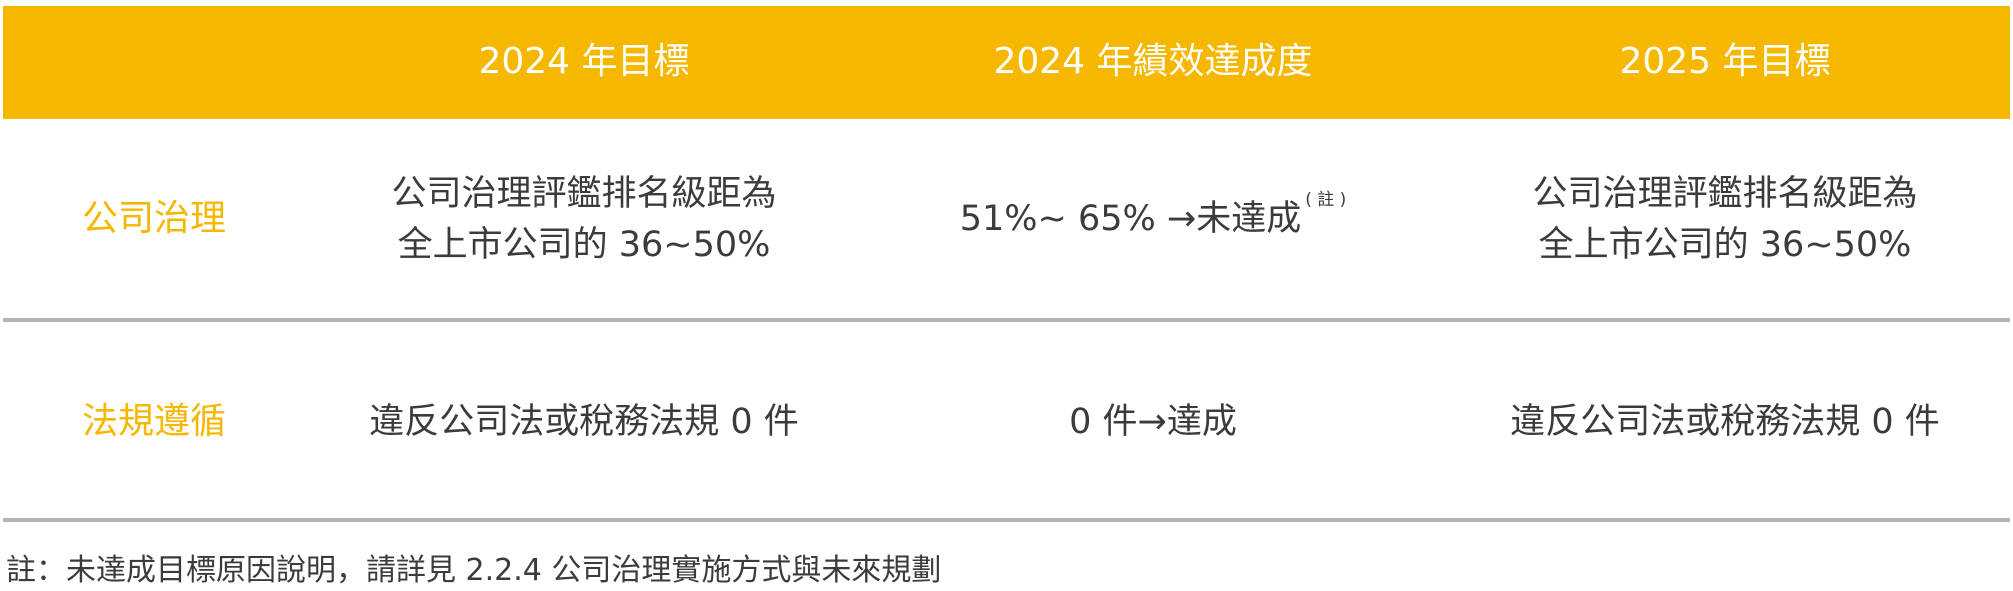 The image size is (2013, 591). What do you see at coordinates (153, 421) in the screenshot?
I see `row-label-compliance: 法規遵循` at bounding box center [153, 421].